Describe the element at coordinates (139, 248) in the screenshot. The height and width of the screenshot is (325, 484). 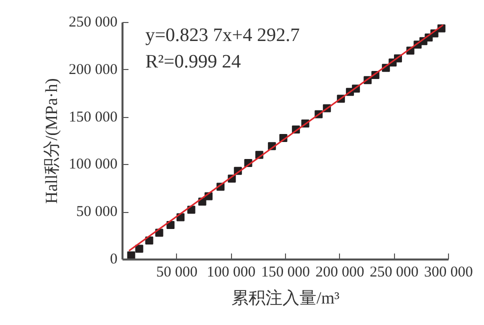
I see `point` at that location.